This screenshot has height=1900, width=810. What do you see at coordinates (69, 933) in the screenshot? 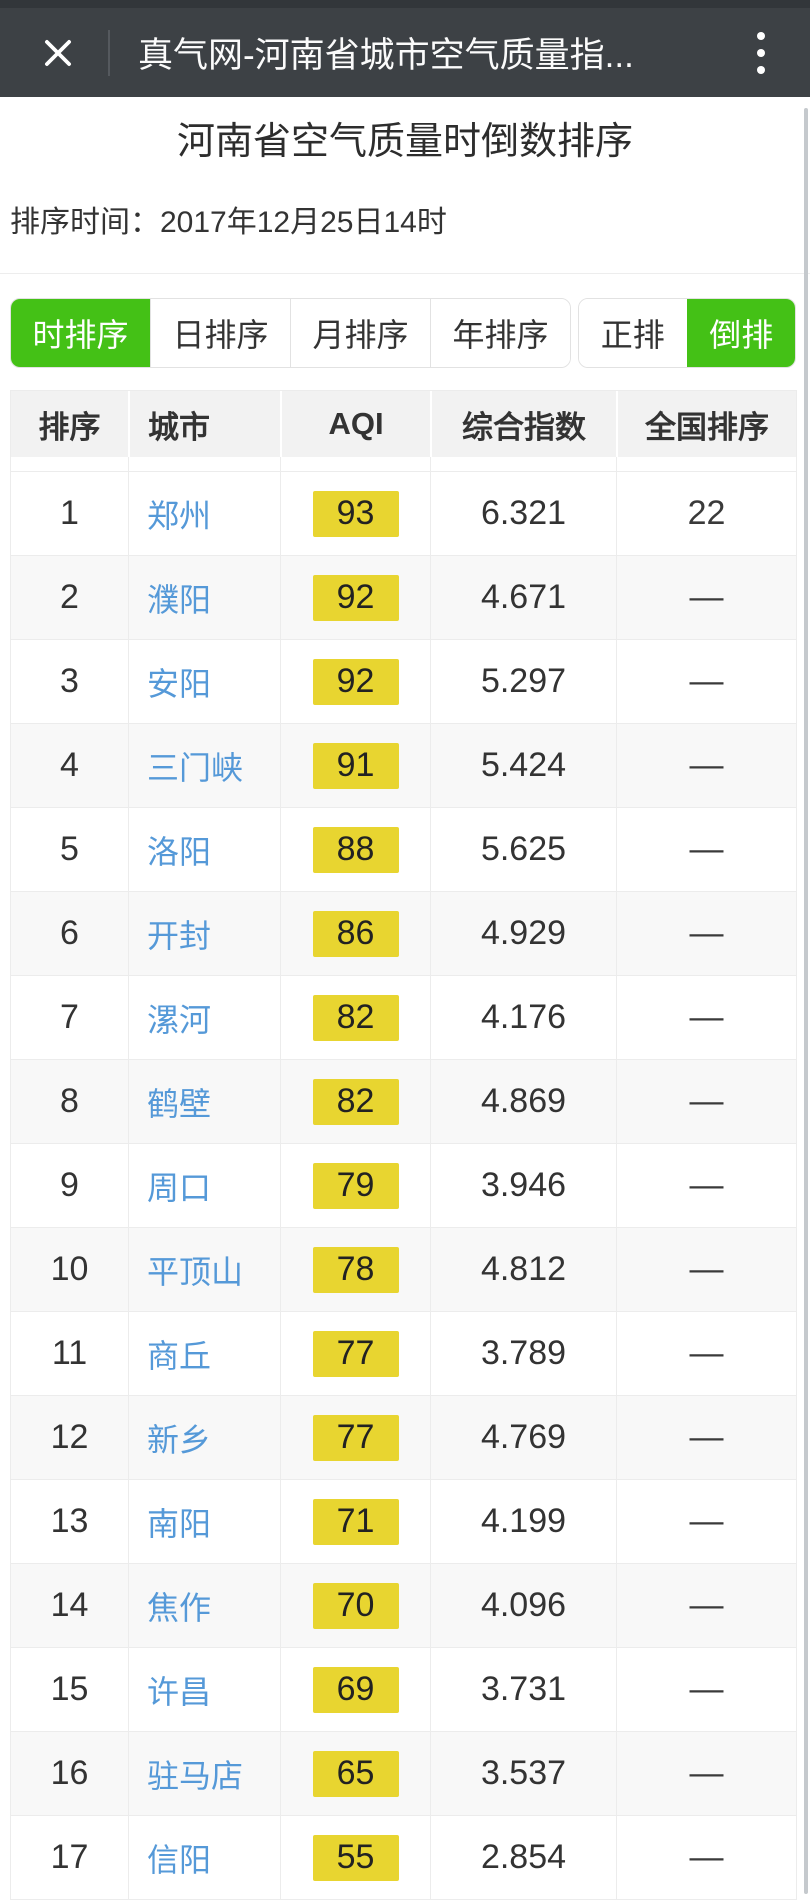
I see `rank-value: 6` at bounding box center [69, 933].